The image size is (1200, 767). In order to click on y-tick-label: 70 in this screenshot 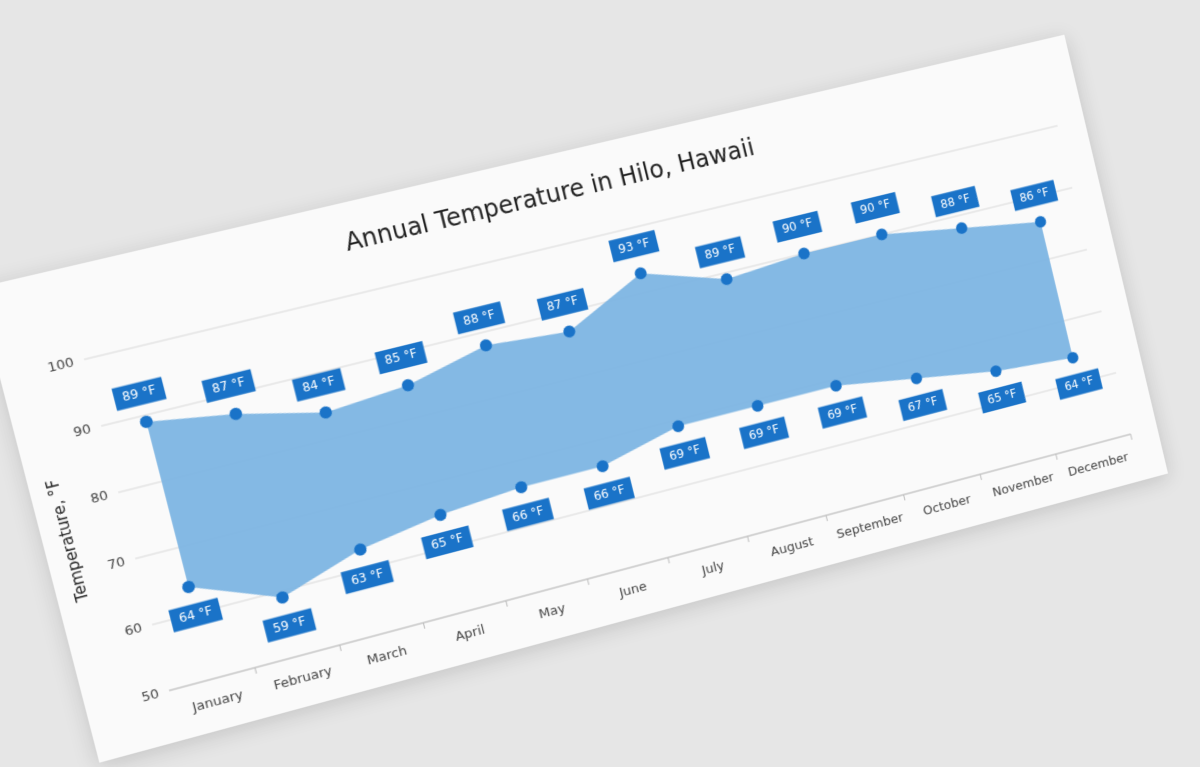, I will do `click(116, 563)`.